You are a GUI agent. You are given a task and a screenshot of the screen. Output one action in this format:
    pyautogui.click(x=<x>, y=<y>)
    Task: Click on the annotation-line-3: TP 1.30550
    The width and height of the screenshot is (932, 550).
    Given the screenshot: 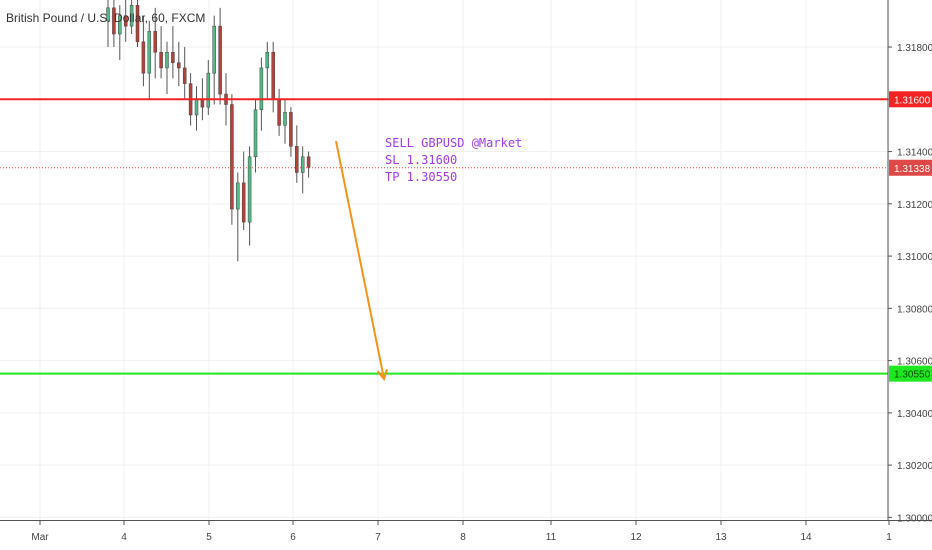 What is the action you would take?
    pyautogui.click(x=421, y=177)
    